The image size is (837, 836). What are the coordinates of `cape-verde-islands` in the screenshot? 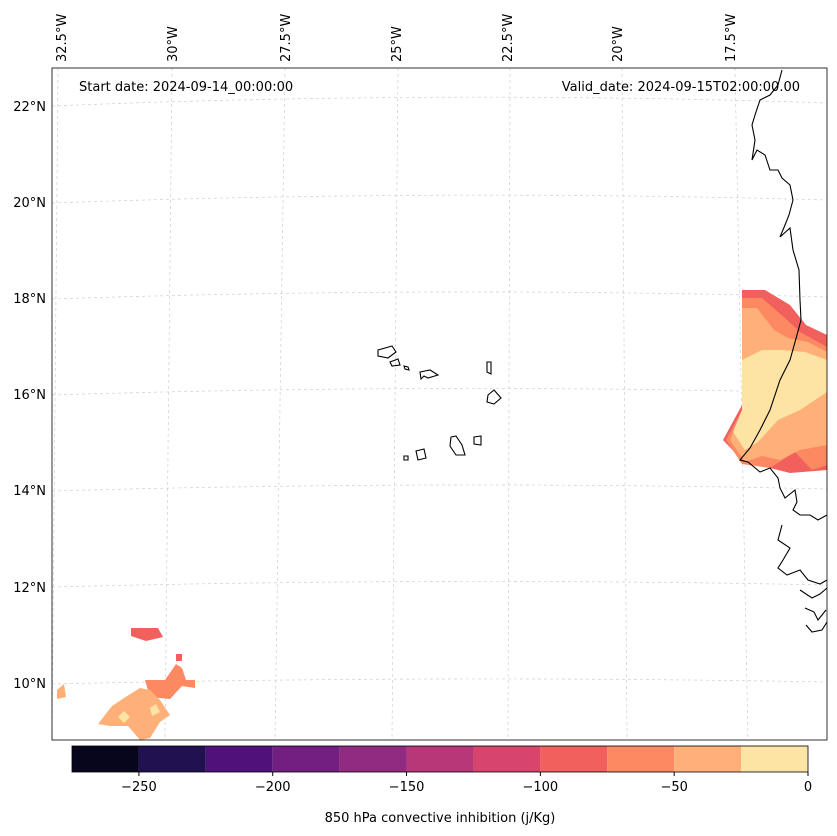 It's located at (439, 403).